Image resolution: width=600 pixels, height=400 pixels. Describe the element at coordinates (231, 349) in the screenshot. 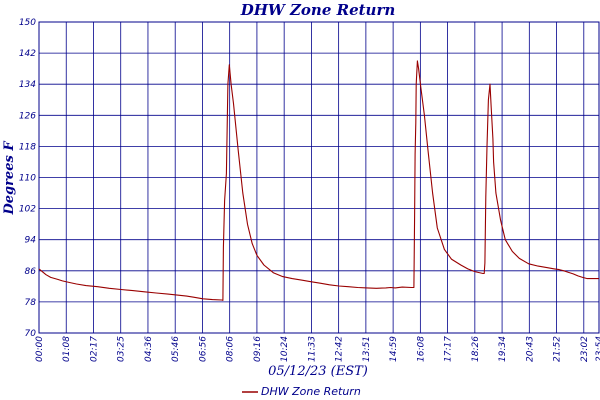

I see `x-tick-label: 08:06` at that location.